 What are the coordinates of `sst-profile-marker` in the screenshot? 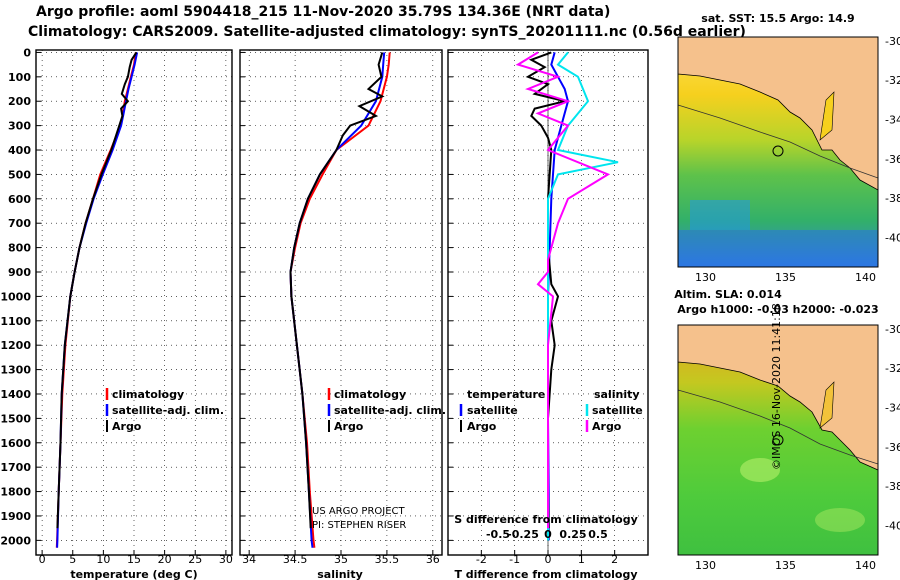 It's located at (778, 151).